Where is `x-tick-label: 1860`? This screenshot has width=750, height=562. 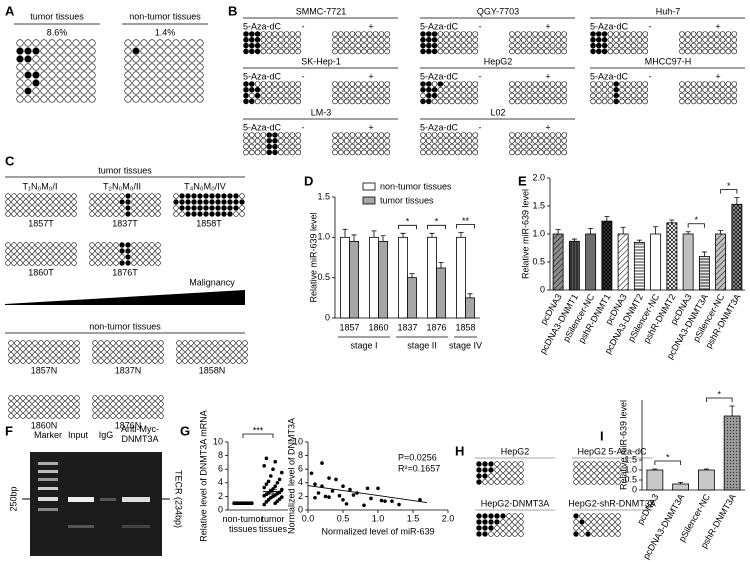
x-tick-label: 1860 is located at coordinates (378, 327).